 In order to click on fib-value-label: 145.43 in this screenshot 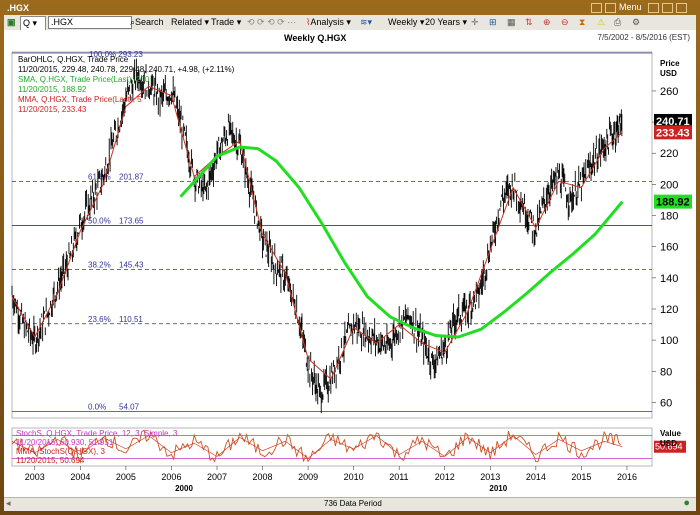, I will do `click(131, 264)`.